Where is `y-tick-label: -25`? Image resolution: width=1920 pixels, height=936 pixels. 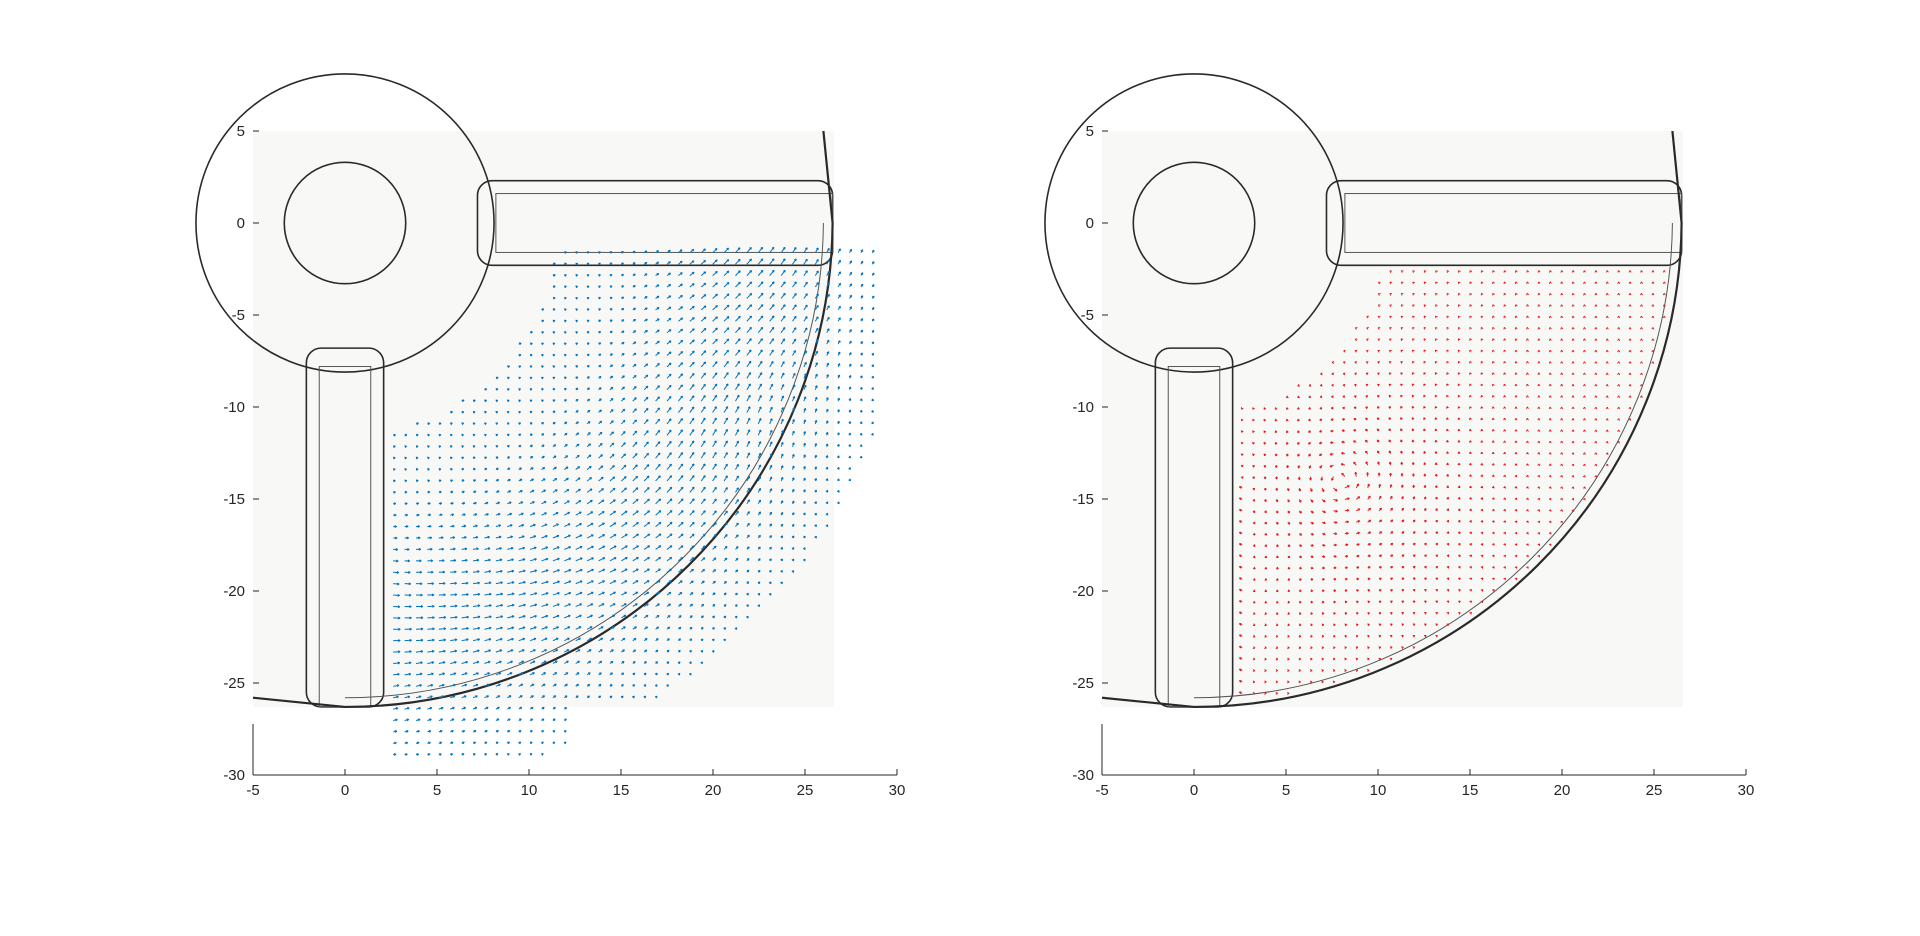
y-tick-label: -25 is located at coordinates (1083, 683).